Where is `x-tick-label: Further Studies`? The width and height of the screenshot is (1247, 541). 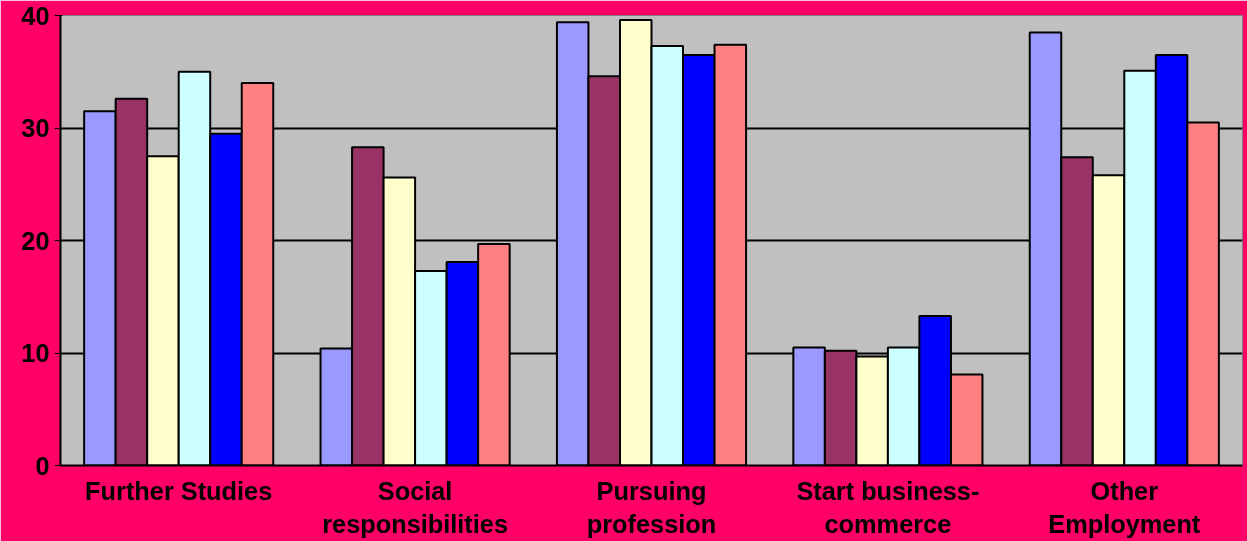
x-tick-label: Further Studies is located at coordinates (179, 490).